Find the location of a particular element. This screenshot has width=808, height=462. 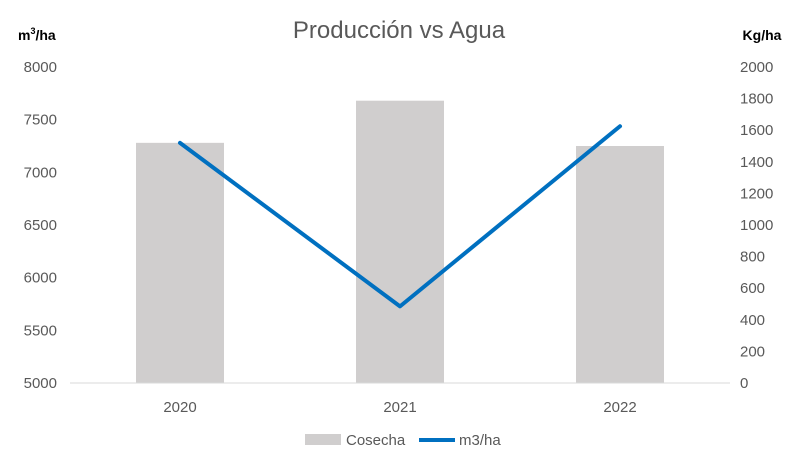

right-tick-label: 600 is located at coordinates (752, 288).